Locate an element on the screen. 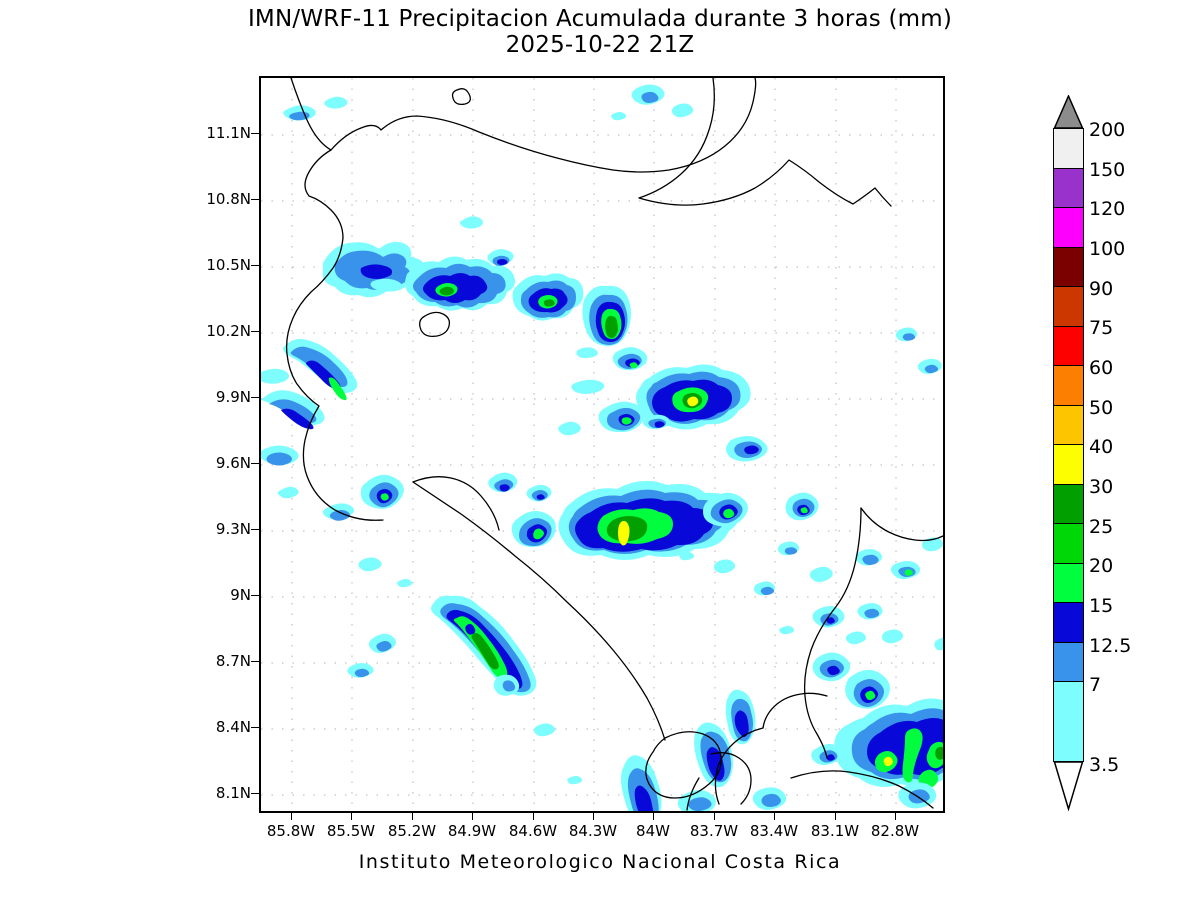  y-tick-label: 9.9N is located at coordinates (233, 397).